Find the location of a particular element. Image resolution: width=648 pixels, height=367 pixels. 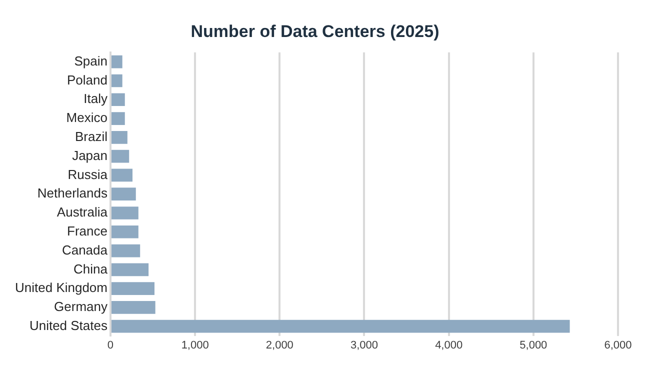

y-tick-label: Spain is located at coordinates (91, 60).